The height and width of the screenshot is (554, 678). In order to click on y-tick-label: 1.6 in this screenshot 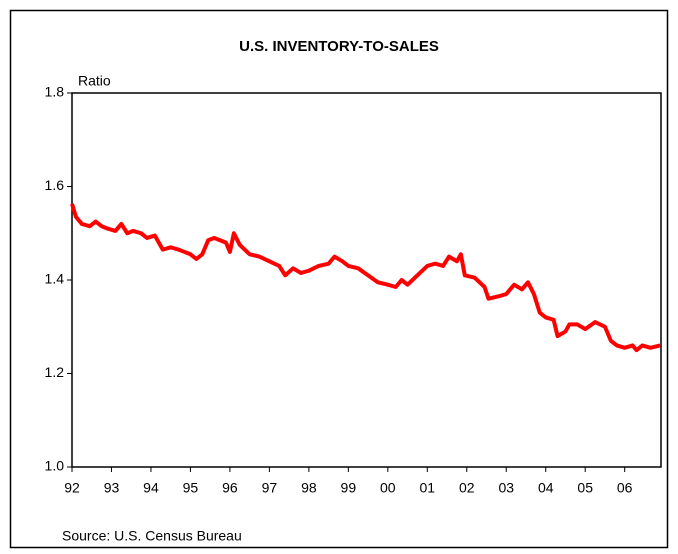, I will do `click(55, 185)`.